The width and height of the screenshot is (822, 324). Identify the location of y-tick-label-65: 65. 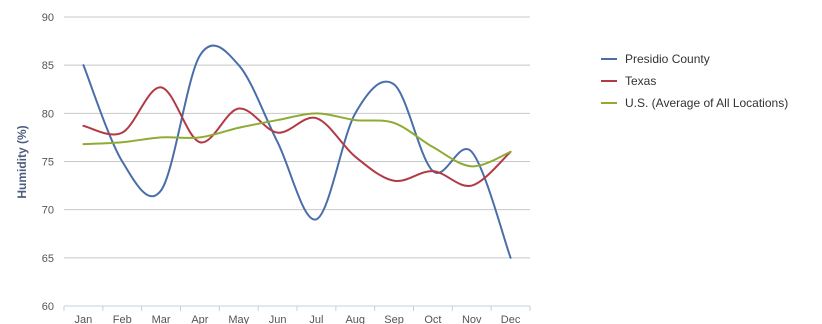
(48, 259).